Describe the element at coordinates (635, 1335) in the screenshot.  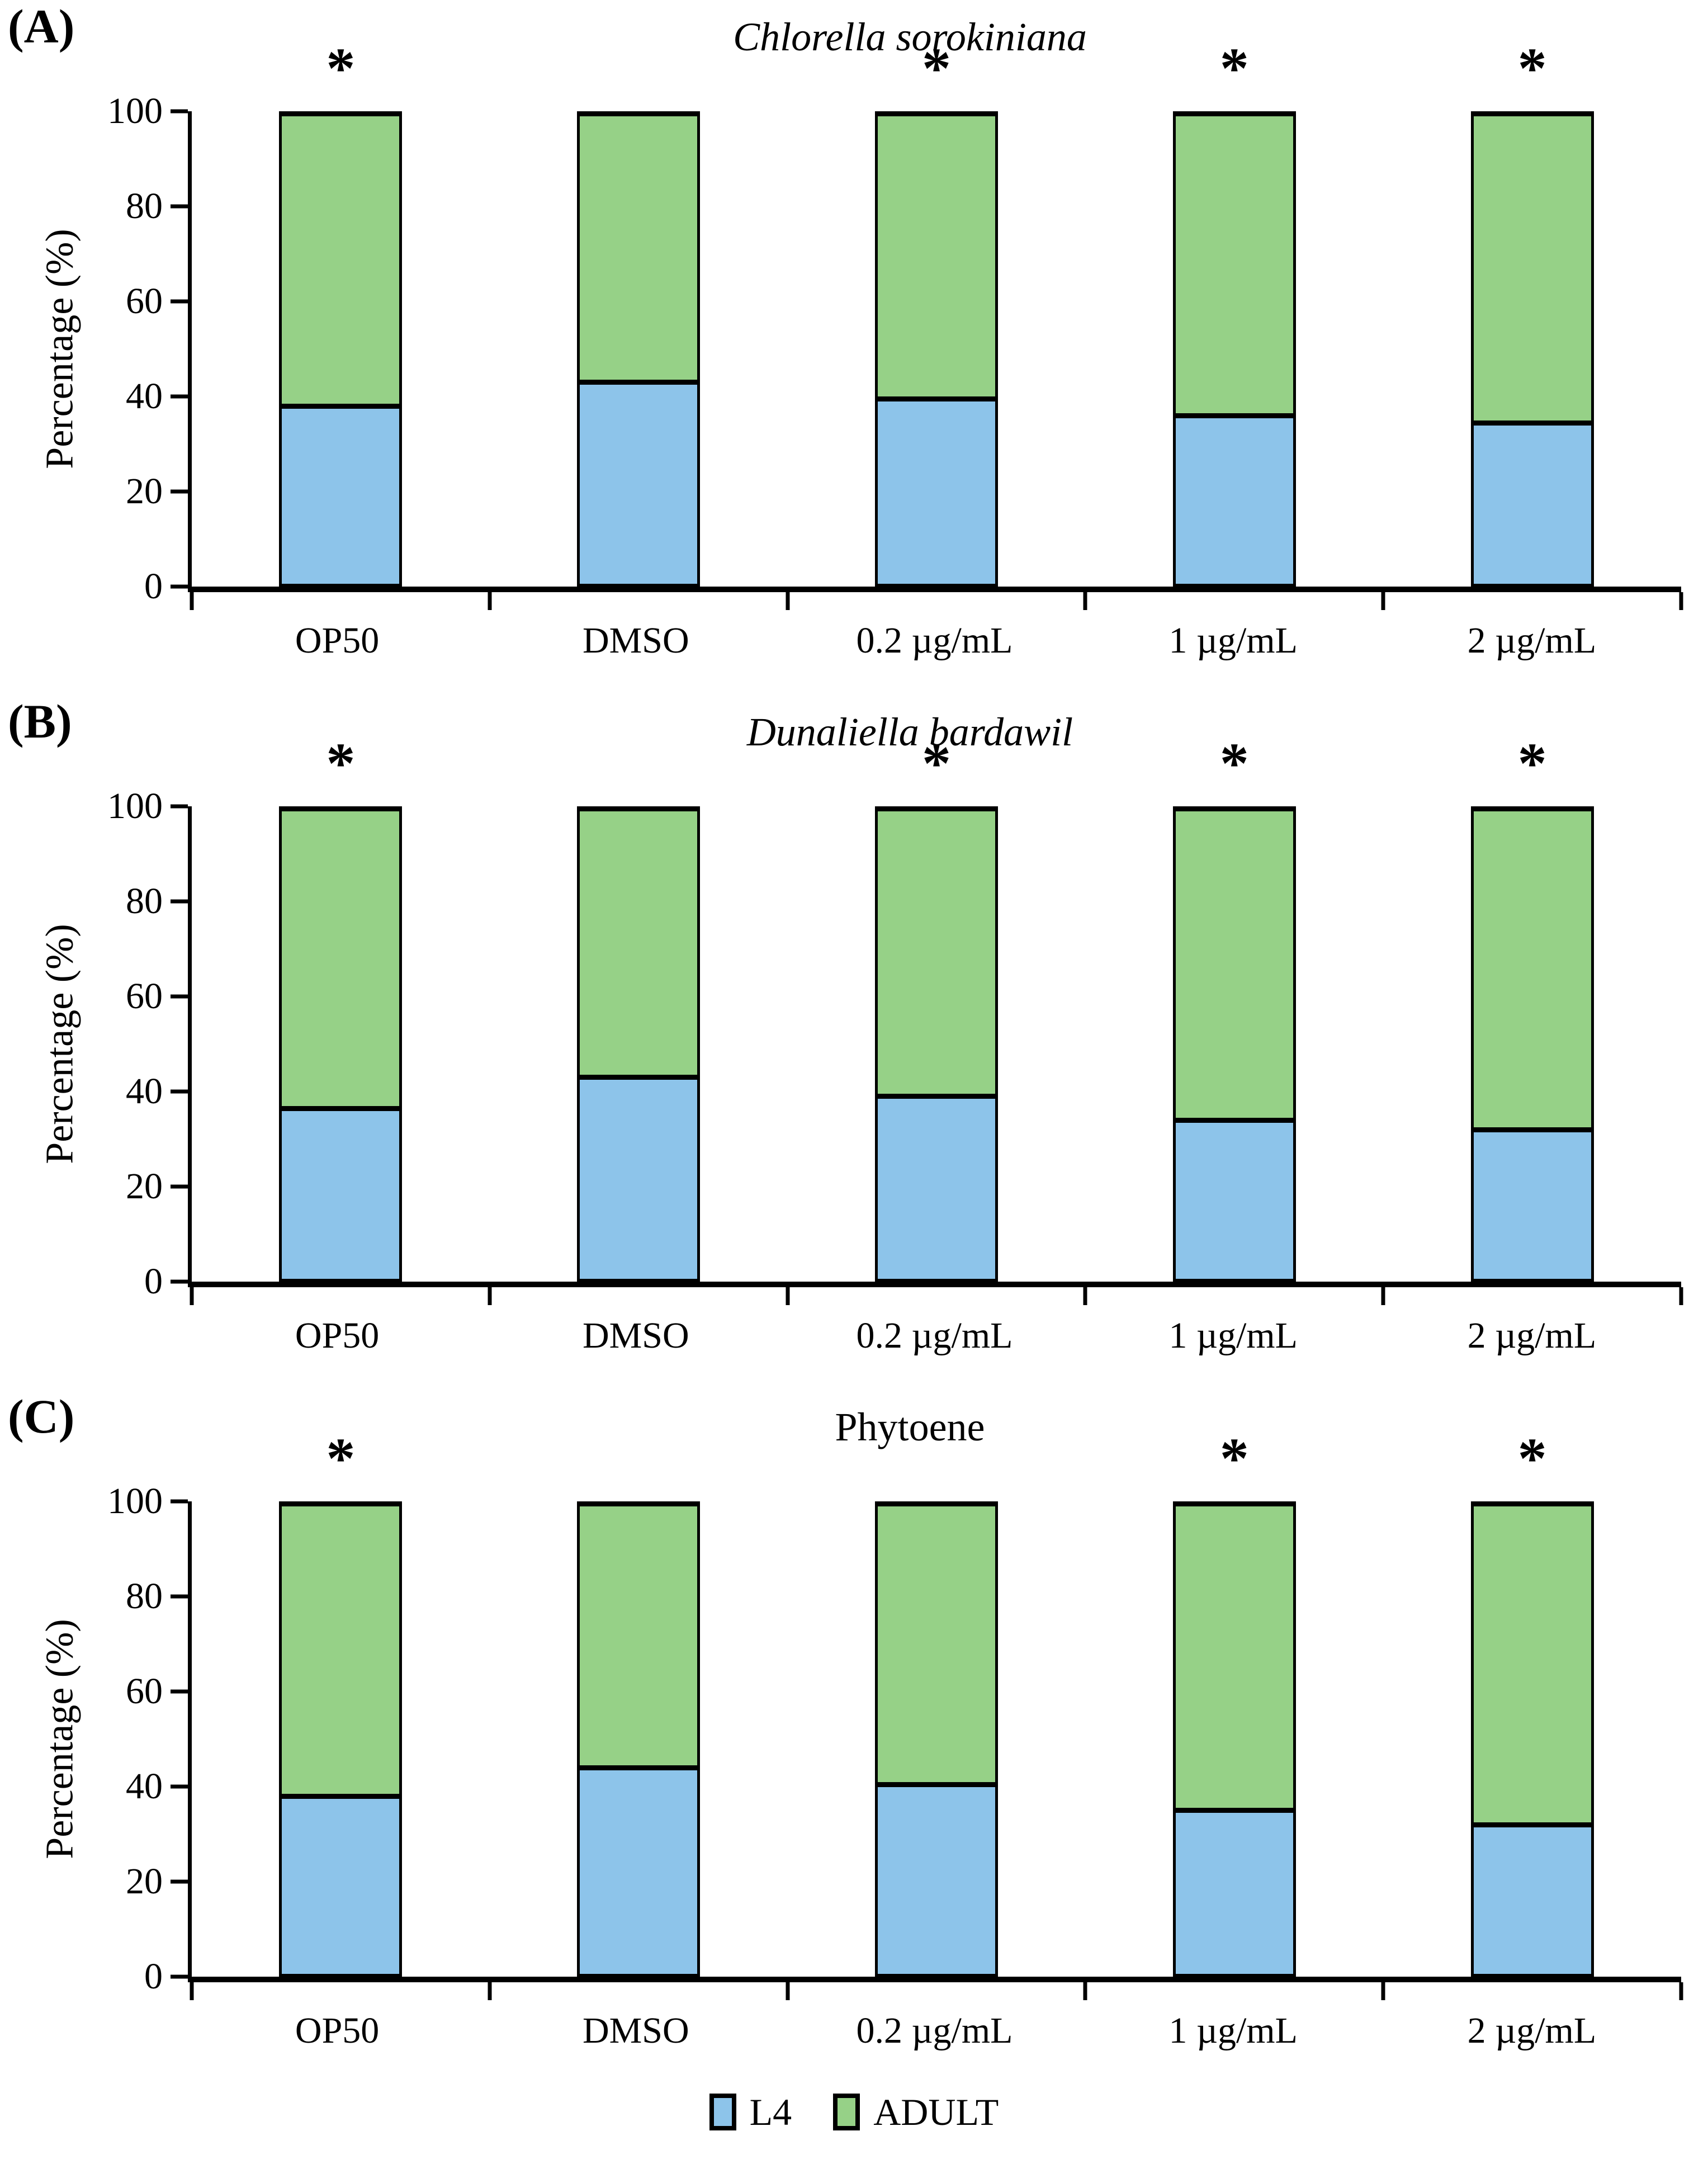
I see `x-category-label: DMSO` at that location.